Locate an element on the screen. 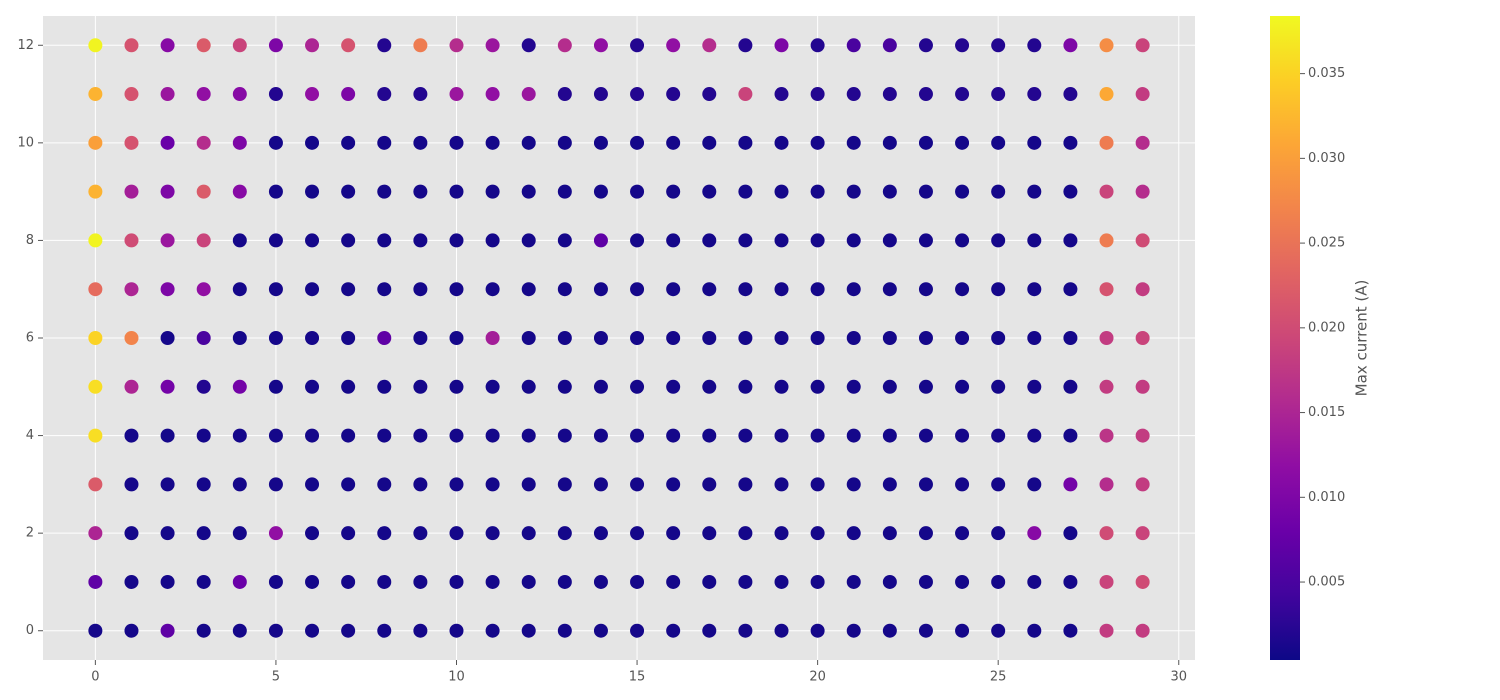  x-tick-label: 0 is located at coordinates (95, 677).